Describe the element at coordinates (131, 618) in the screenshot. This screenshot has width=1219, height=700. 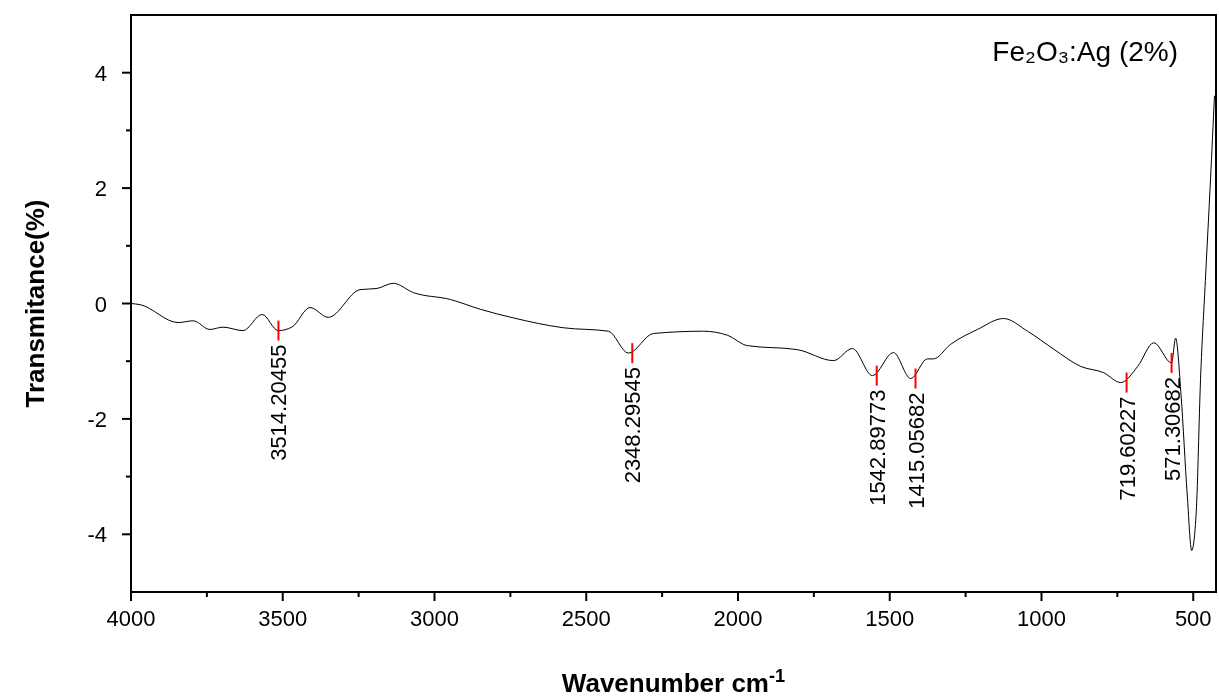
I see `x-tick-label: 4000` at that location.